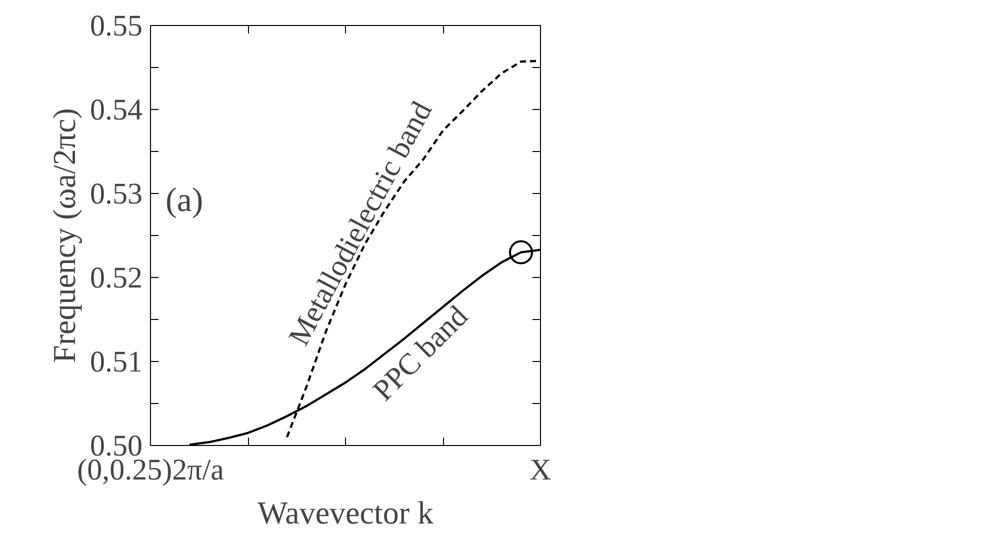 The image size is (999, 540). What do you see at coordinates (116, 362) in the screenshot?
I see `y-tick-label: 0.51` at bounding box center [116, 362].